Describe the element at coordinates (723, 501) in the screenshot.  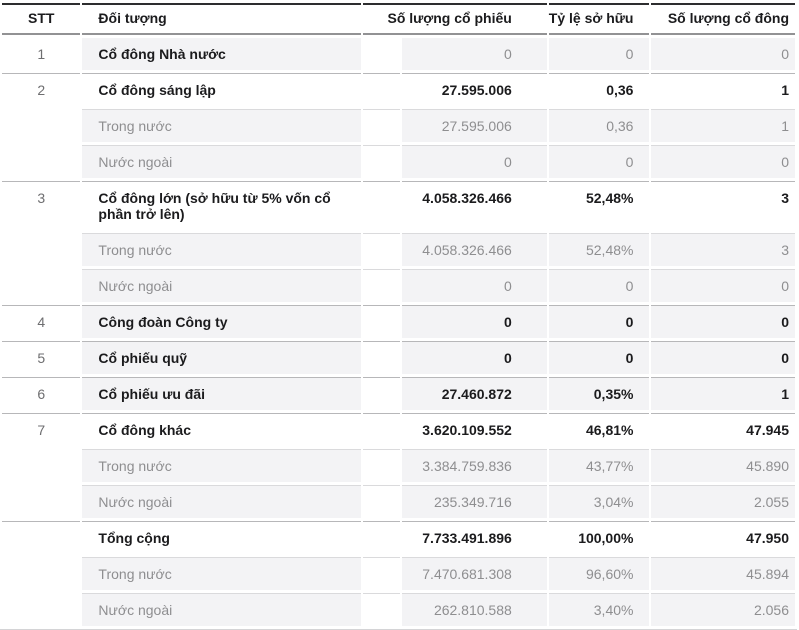
I see `holders-cell: 2.055` at that location.